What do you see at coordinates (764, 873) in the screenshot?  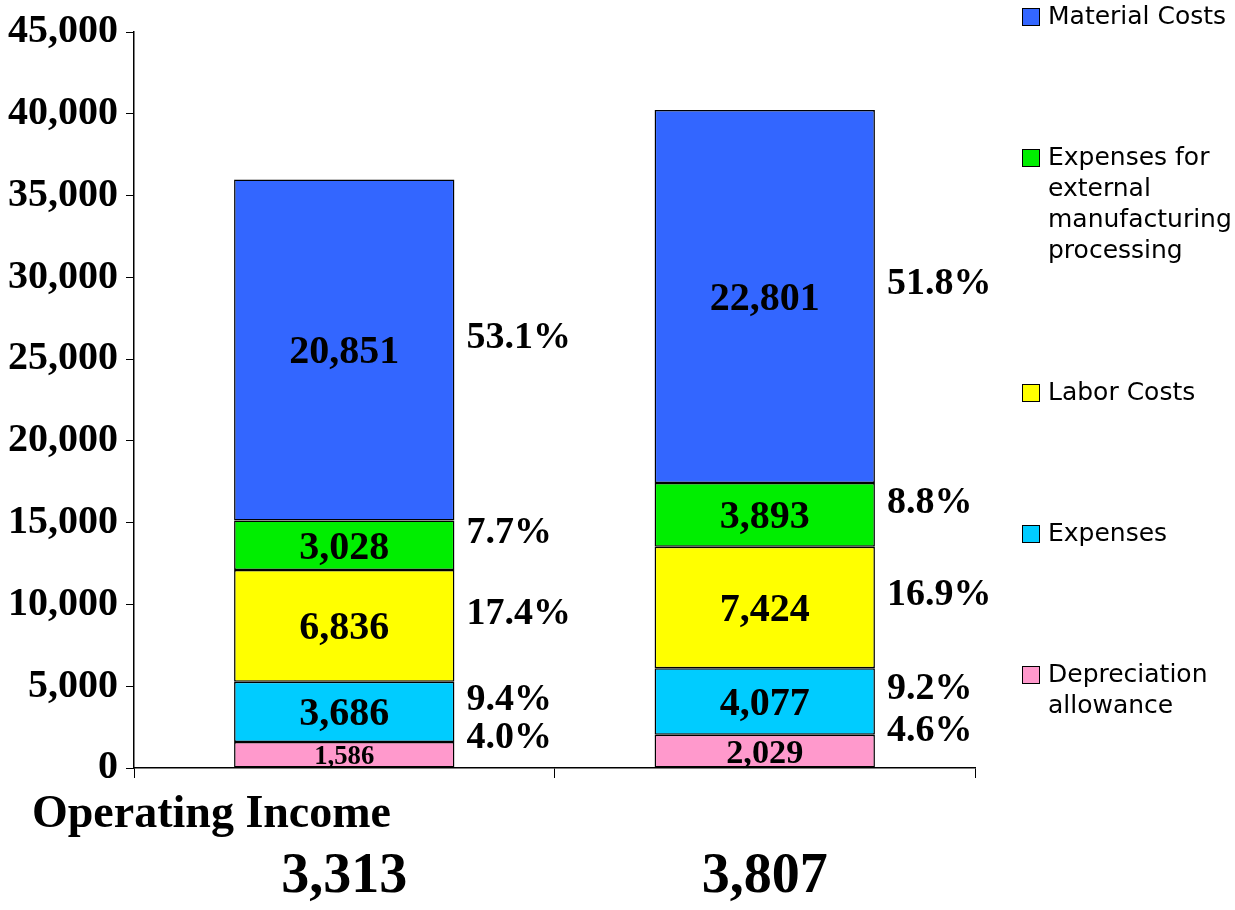 I see `x-tick-label: 3,807` at bounding box center [764, 873].